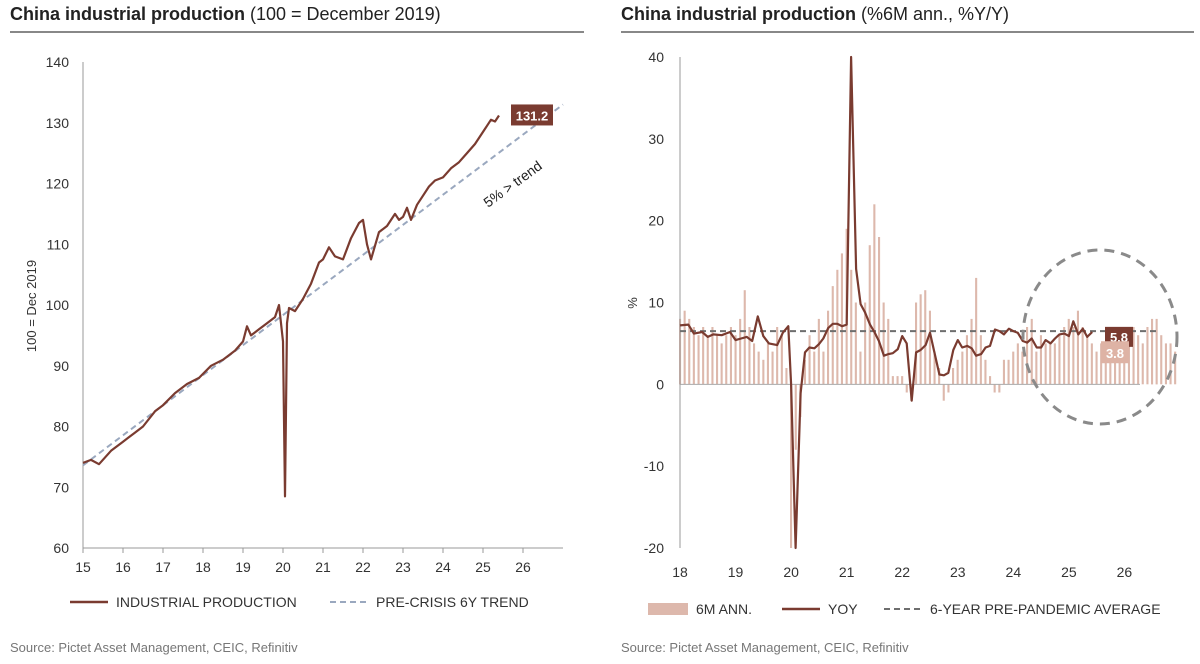 This screenshot has width=1200, height=664. What do you see at coordinates (532, 115) in the screenshot?
I see `end-value-label: 131.2` at bounding box center [532, 115].